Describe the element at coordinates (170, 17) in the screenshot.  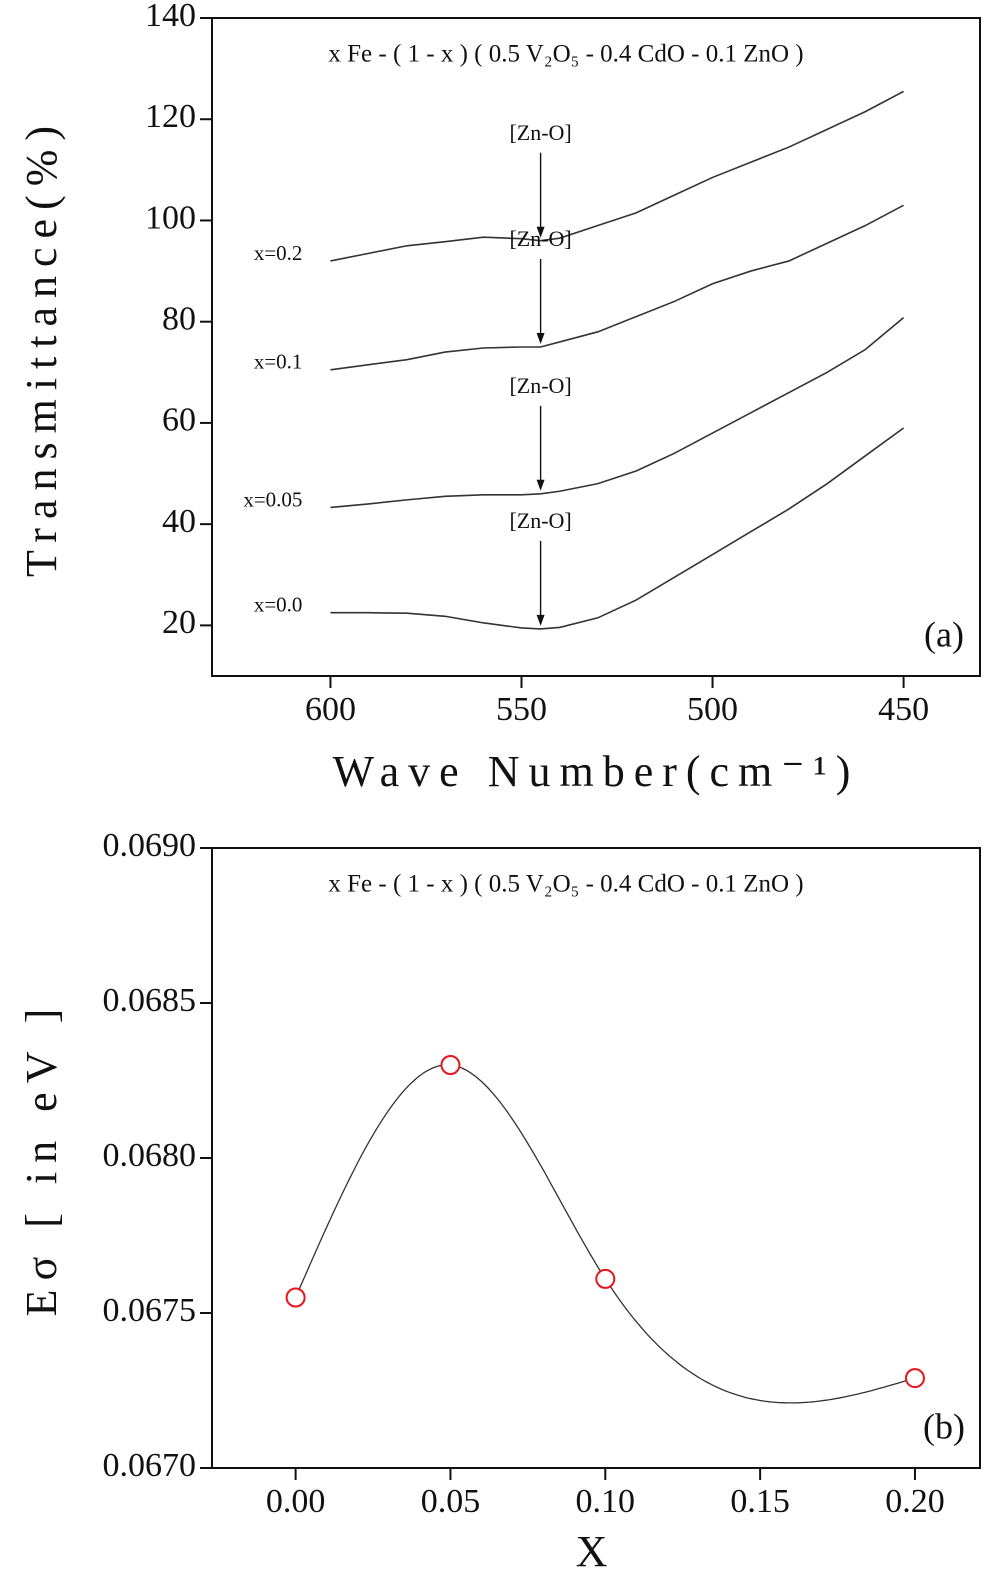
I see `y-tick-label: 140` at that location.